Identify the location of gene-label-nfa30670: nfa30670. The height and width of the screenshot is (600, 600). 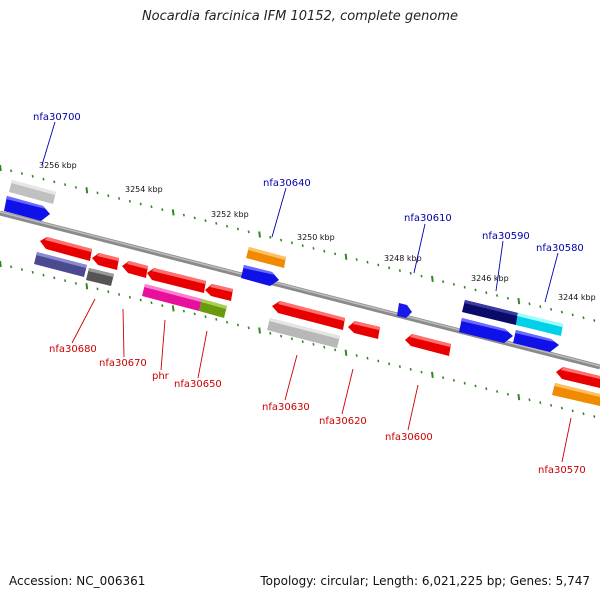
(123, 363).